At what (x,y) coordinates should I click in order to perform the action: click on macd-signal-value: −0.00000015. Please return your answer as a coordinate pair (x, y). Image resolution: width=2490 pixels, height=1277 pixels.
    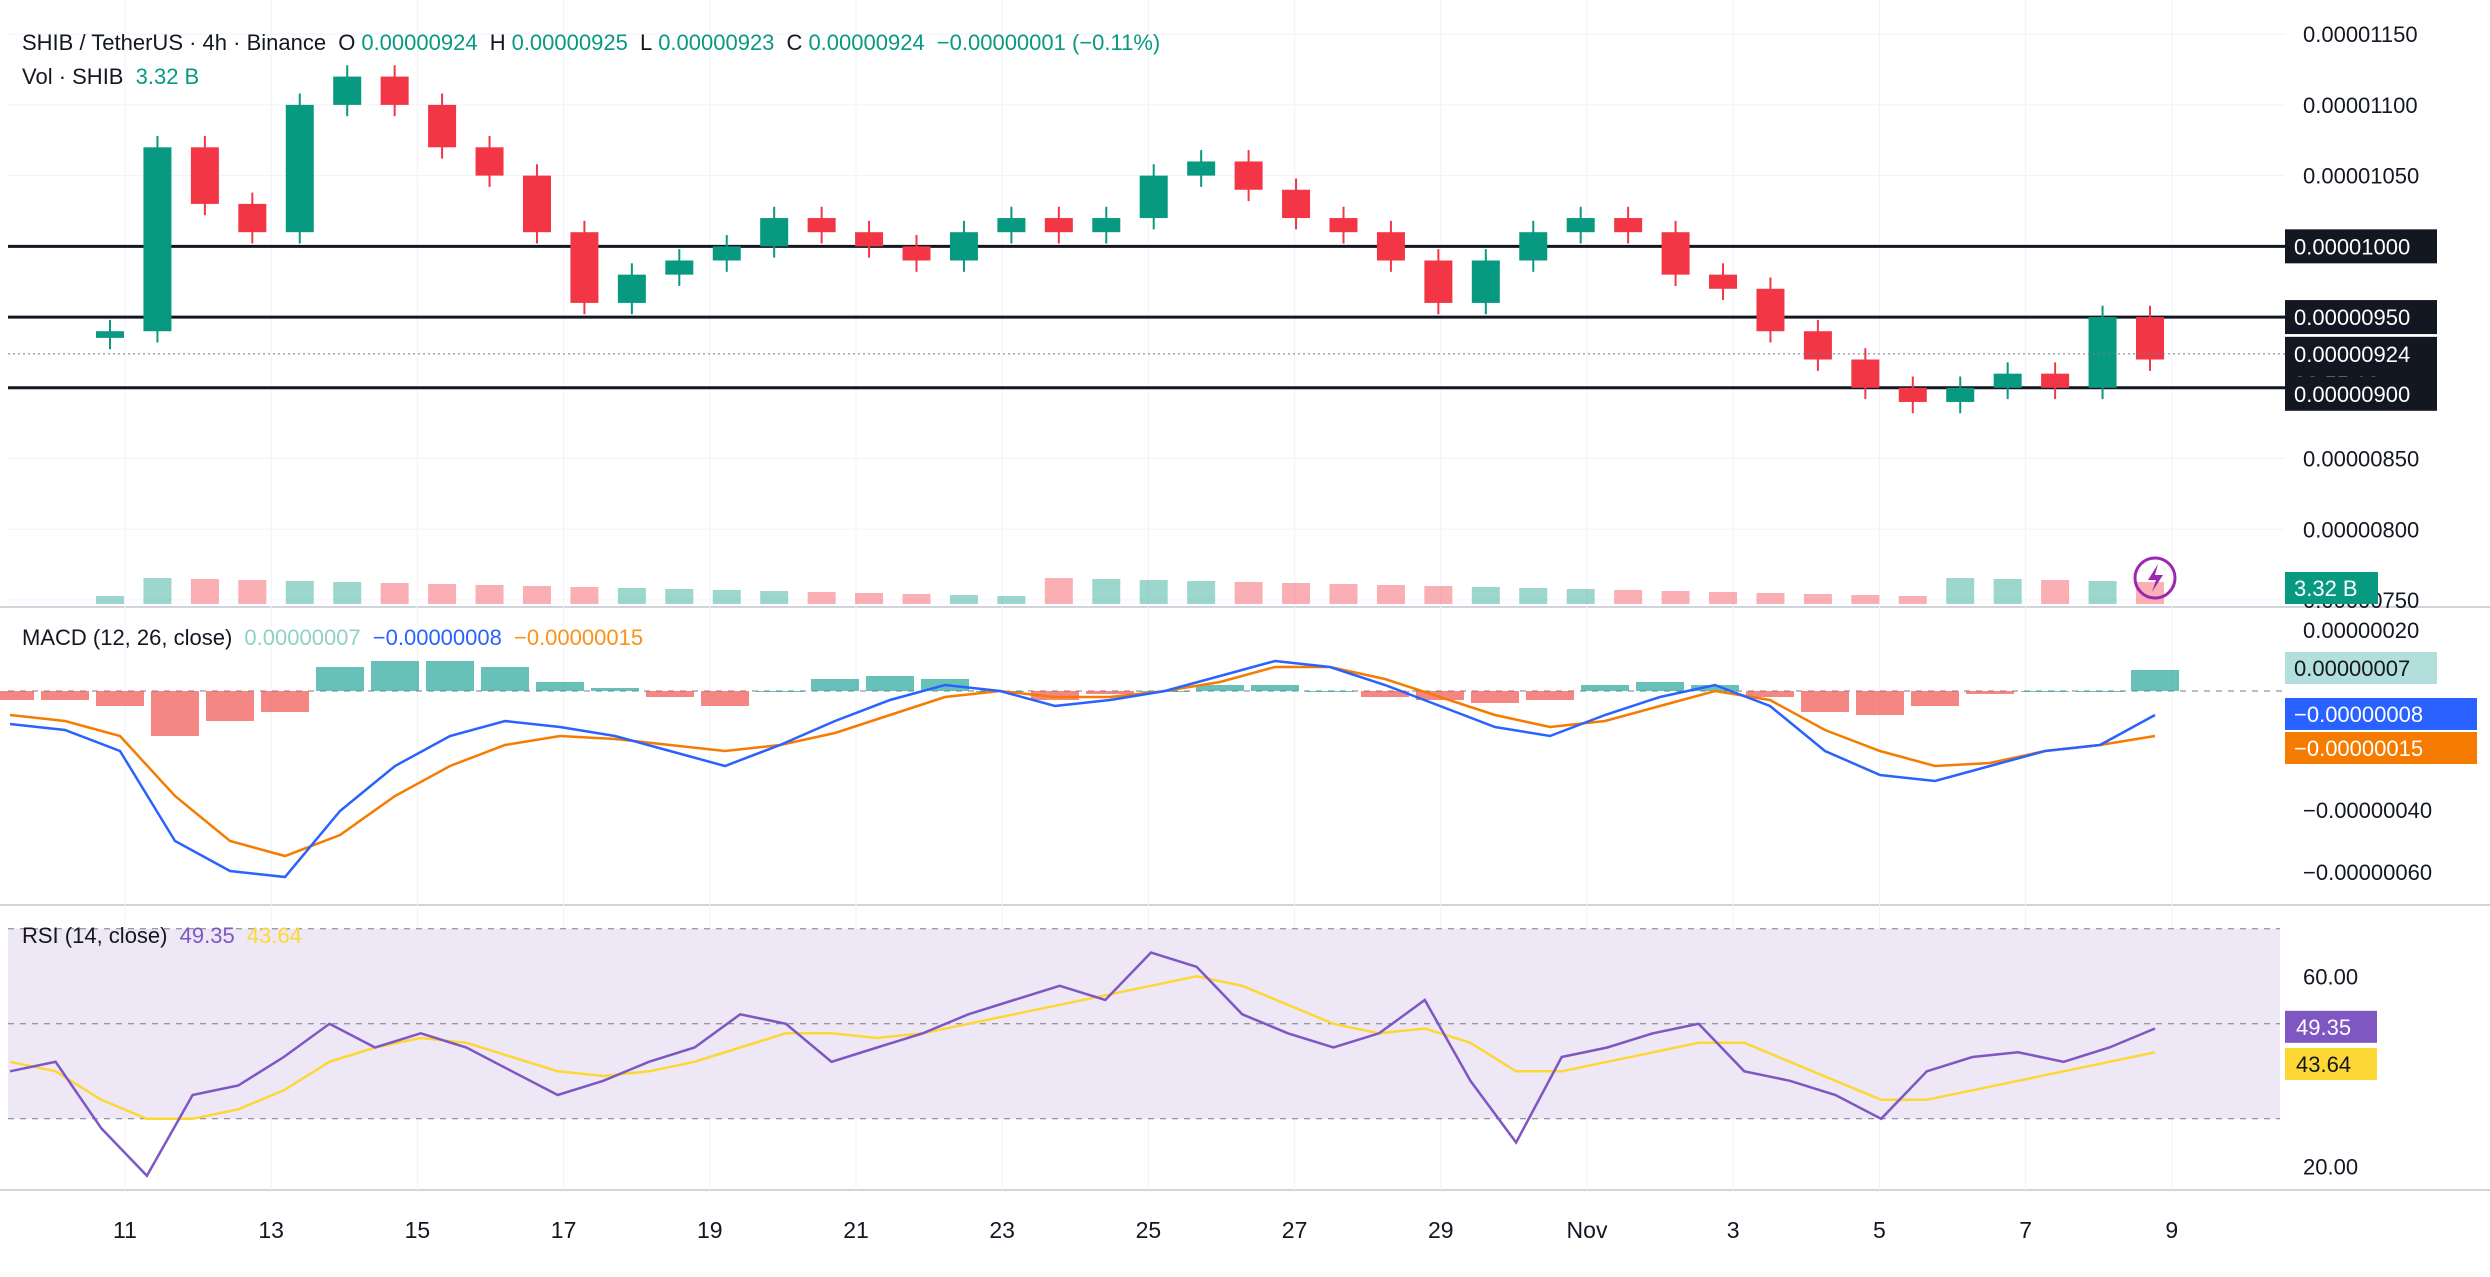
    Looking at the image, I should click on (578, 637).